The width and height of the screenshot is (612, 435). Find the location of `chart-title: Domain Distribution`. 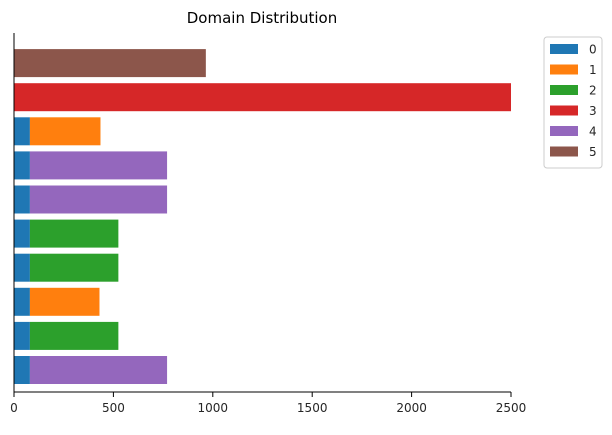

chart-title: Domain Distribution is located at coordinates (262, 18).